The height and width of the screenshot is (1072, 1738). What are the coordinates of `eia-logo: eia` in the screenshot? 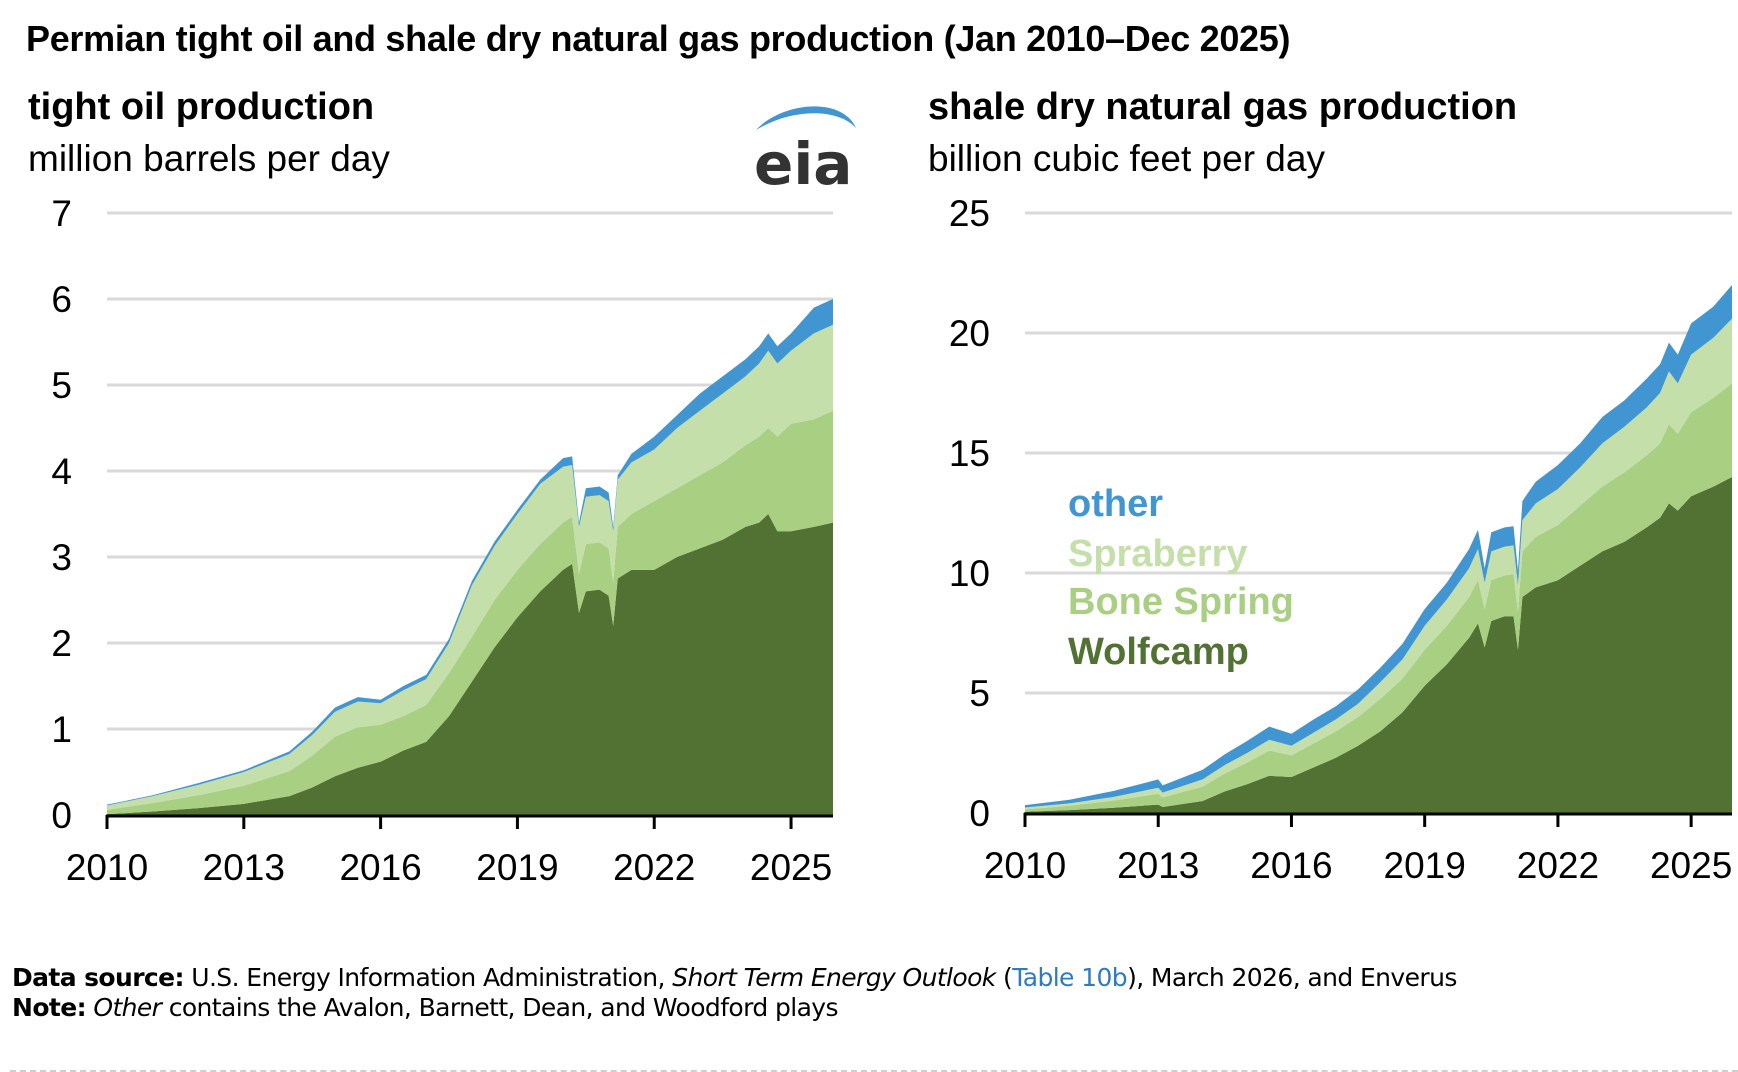 It's located at (805, 148).